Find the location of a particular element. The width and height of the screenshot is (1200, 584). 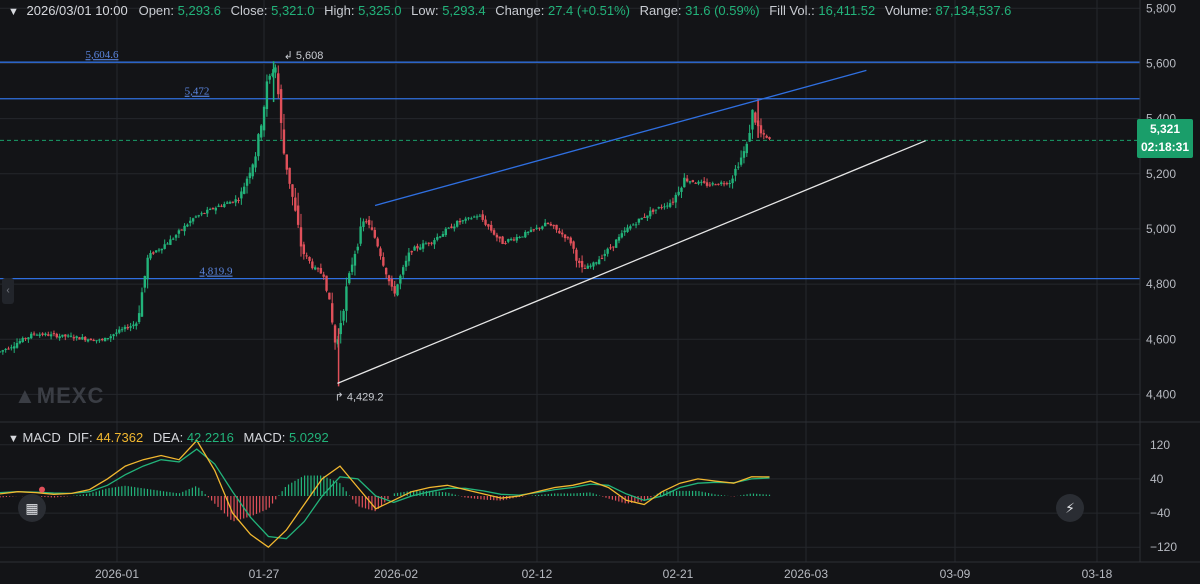

x-tick-label: 2026-03 is located at coordinates (806, 574).